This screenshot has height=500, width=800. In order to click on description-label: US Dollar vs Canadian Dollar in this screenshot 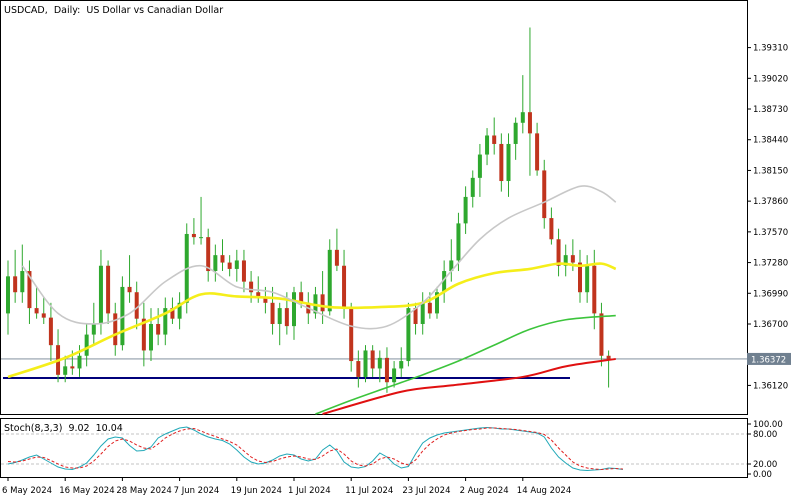, I will do `click(154, 10)`.